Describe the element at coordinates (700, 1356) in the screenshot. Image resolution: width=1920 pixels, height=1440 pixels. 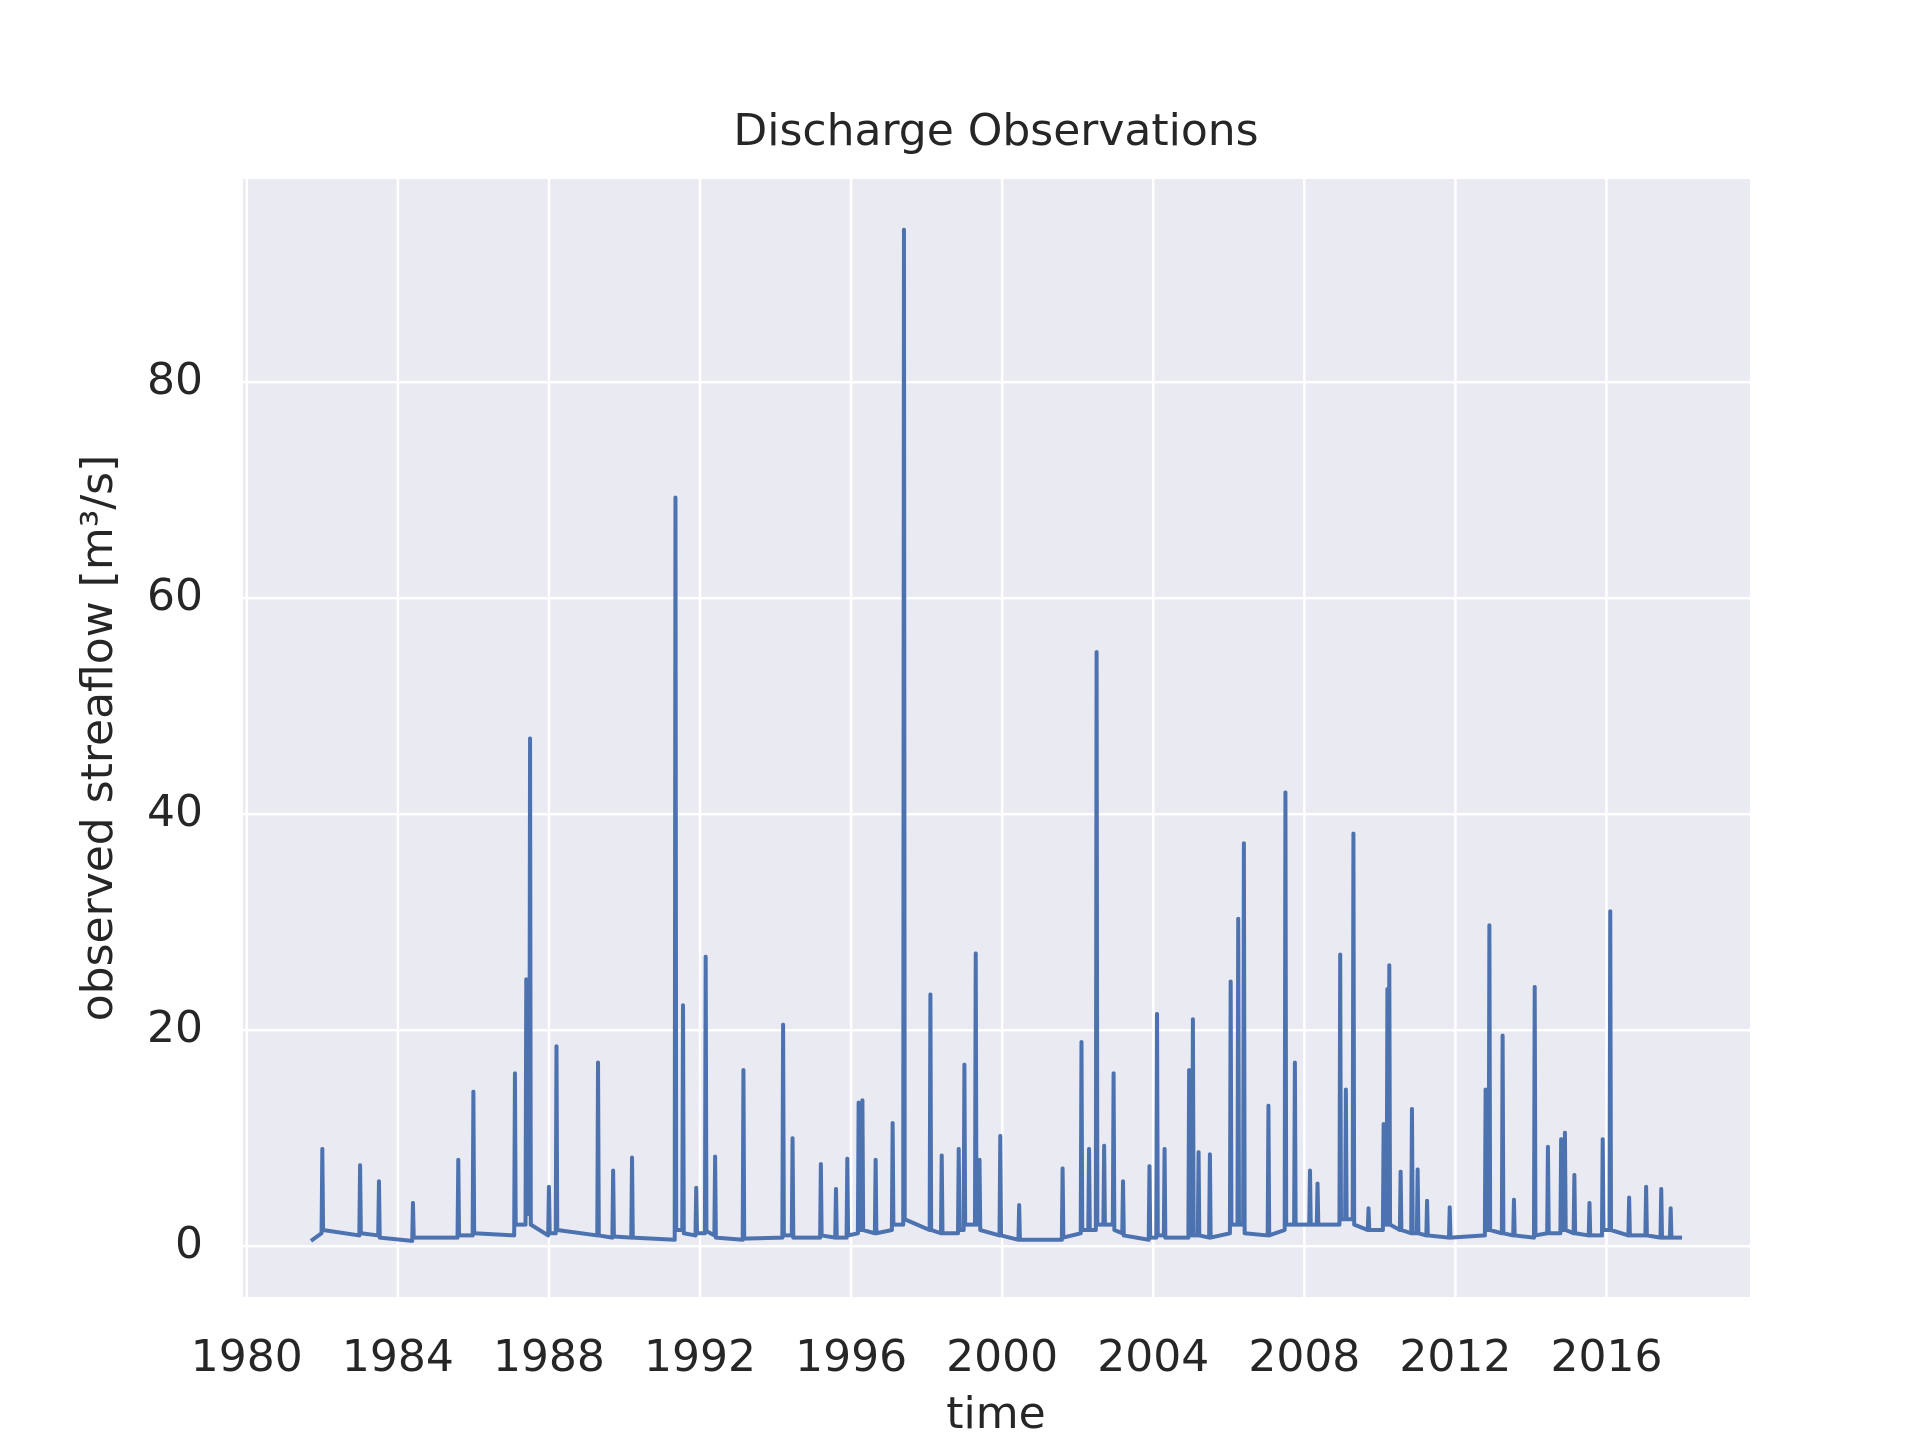
I see `x-tick-label: 1992` at that location.